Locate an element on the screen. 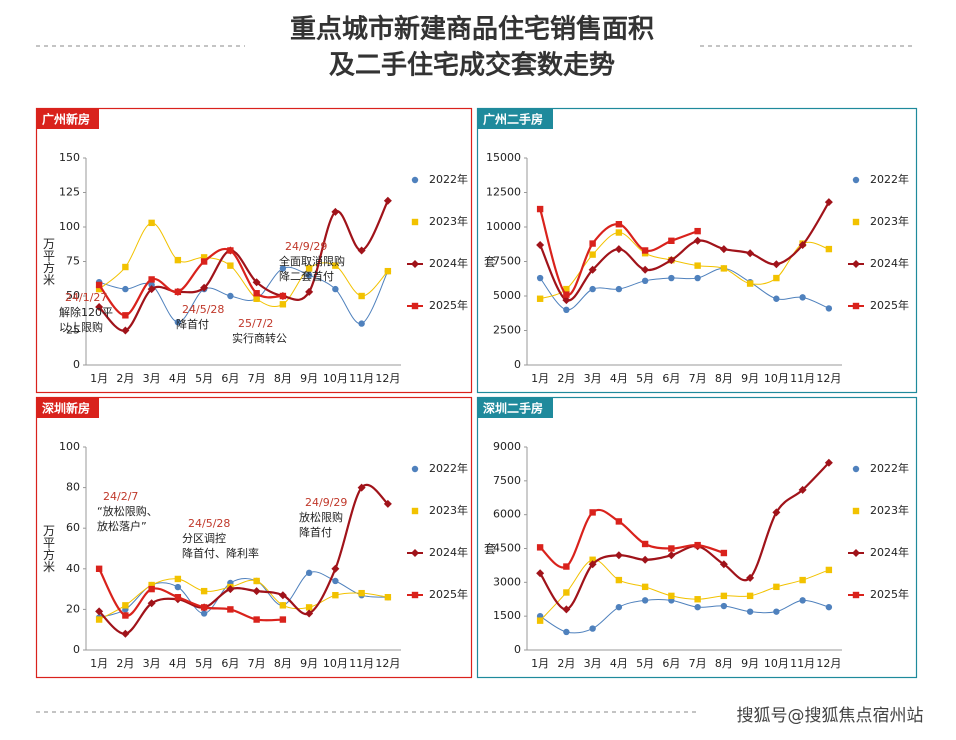  y-tick-label: 9000 is located at coordinates (507, 446).